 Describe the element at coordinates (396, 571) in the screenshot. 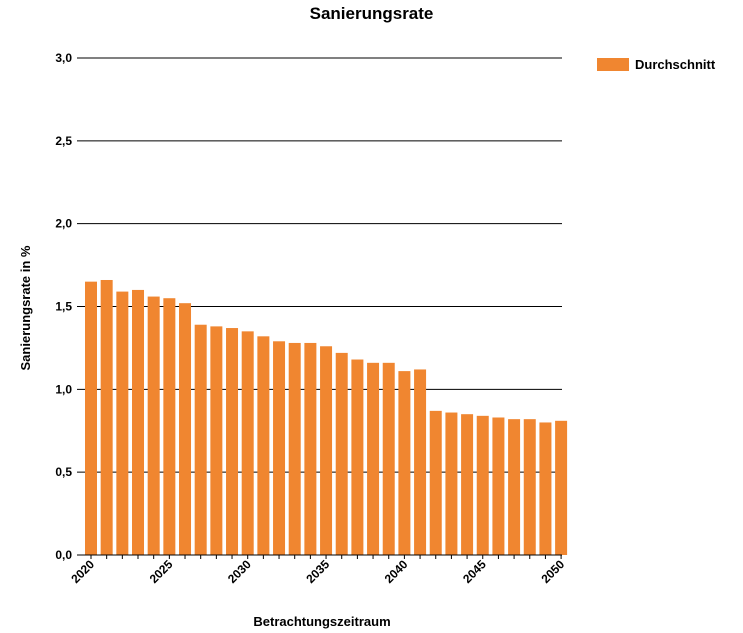

I see `x-tick-label: 2040` at that location.